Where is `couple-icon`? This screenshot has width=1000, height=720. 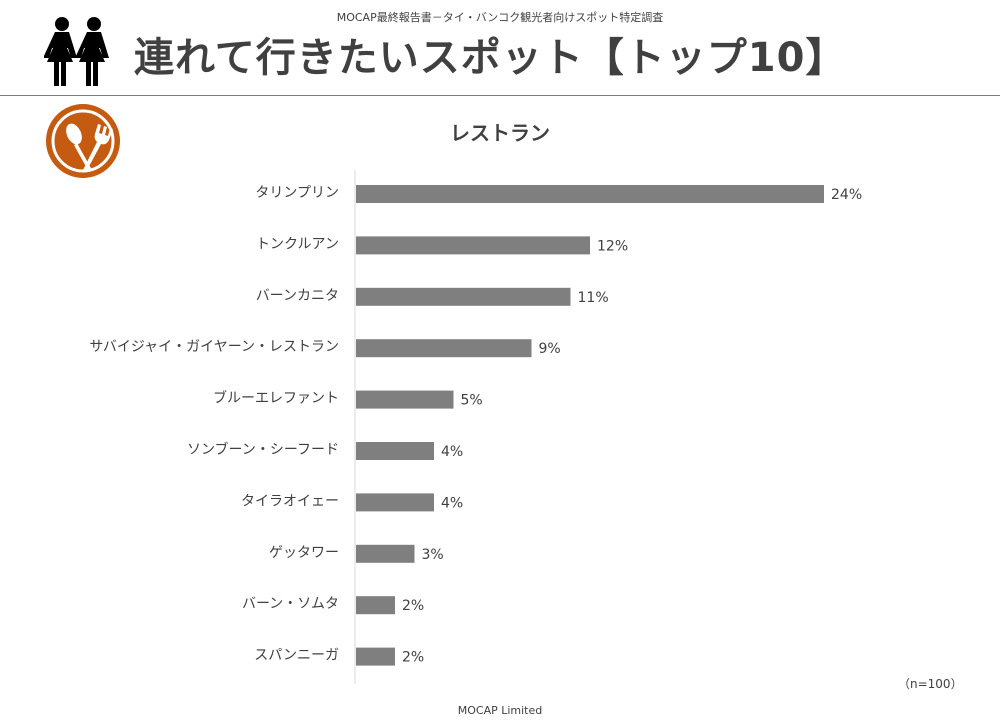
couple-icon is located at coordinates (76, 51).